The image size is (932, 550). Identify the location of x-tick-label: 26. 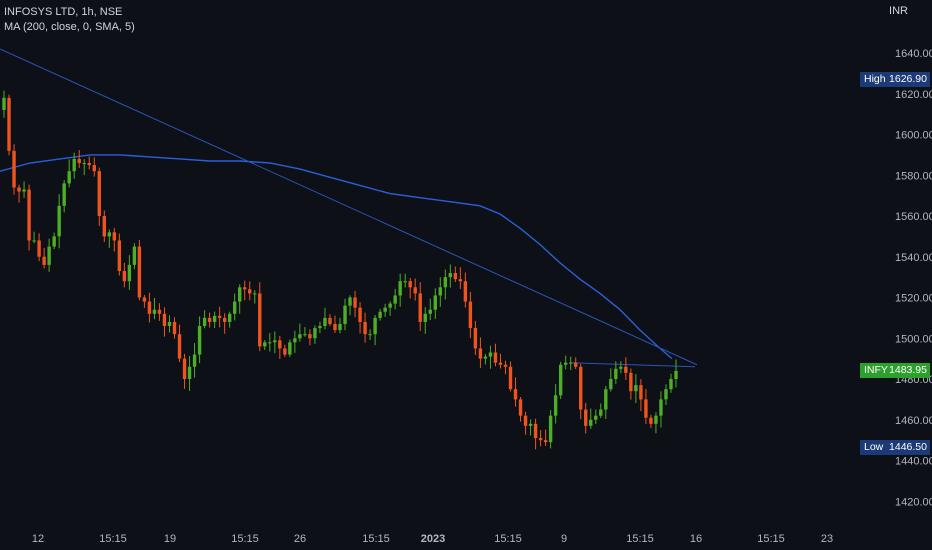
(300, 539).